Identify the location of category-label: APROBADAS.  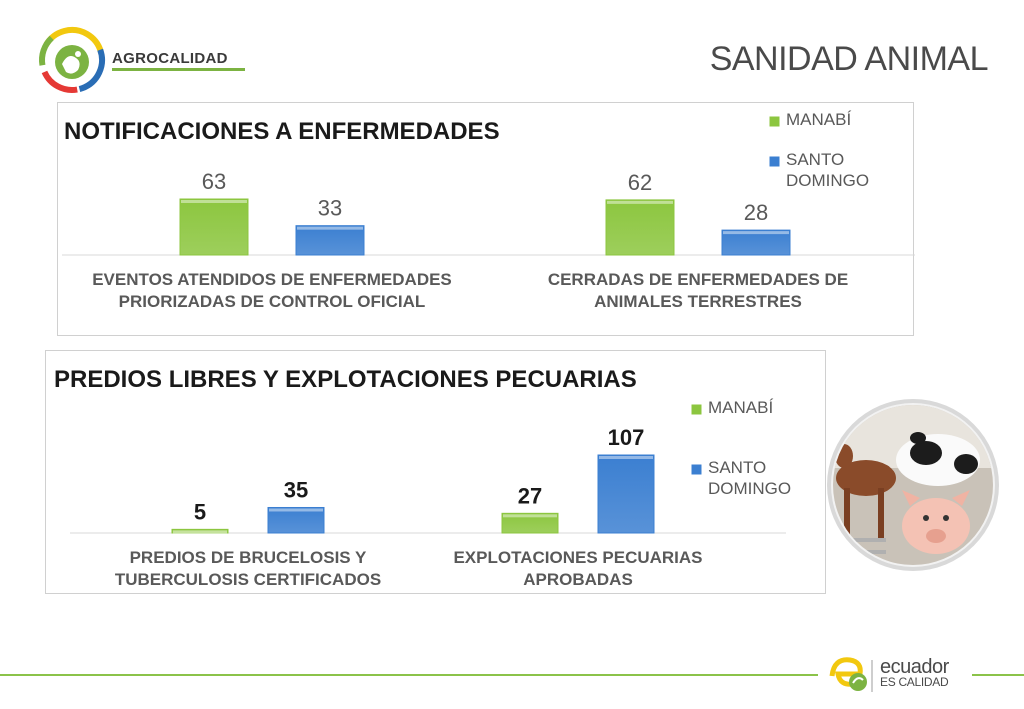
(578, 579).